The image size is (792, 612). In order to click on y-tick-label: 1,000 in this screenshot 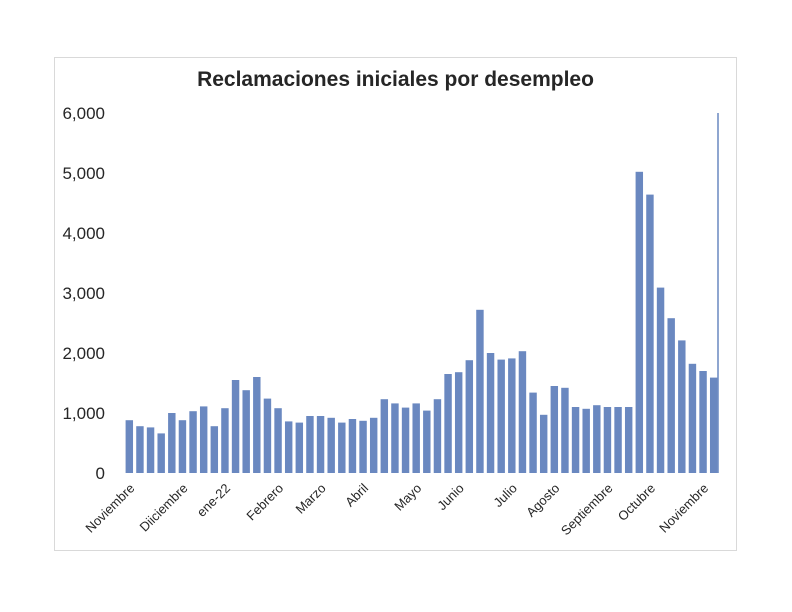, I will do `click(83, 413)`.